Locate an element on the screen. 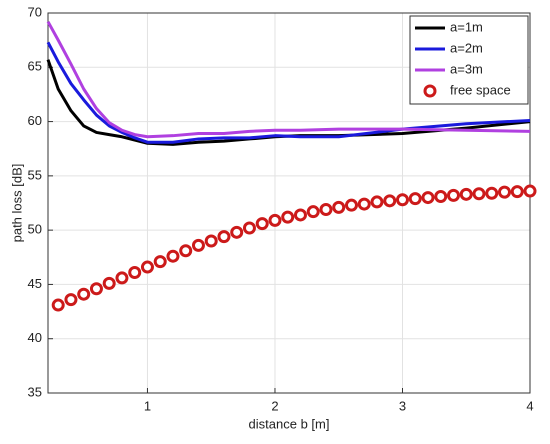 The image size is (550, 444). y-tick-label: 70 is located at coordinates (35, 11).